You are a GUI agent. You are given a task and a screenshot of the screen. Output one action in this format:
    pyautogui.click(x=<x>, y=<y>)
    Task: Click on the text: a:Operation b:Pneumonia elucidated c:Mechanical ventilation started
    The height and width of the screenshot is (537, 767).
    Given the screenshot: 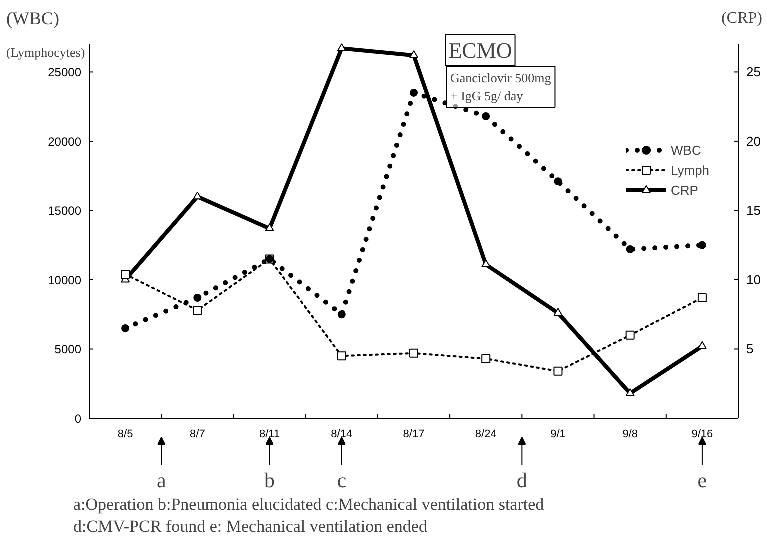 What is the action you would take?
    pyautogui.click(x=309, y=504)
    